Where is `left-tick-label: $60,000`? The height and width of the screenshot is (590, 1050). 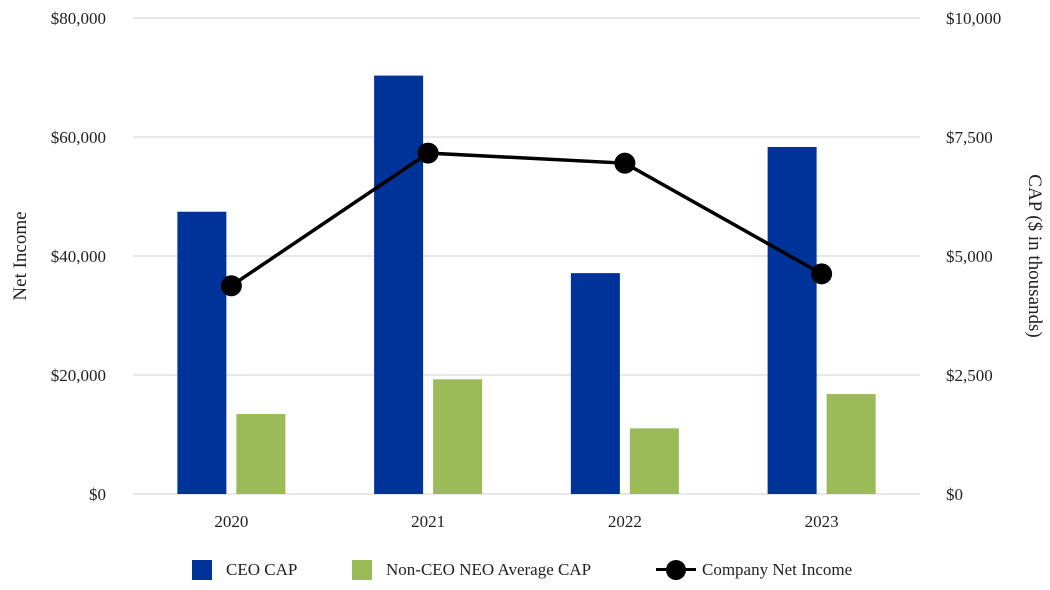 left-tick-label: $60,000 is located at coordinates (78, 137).